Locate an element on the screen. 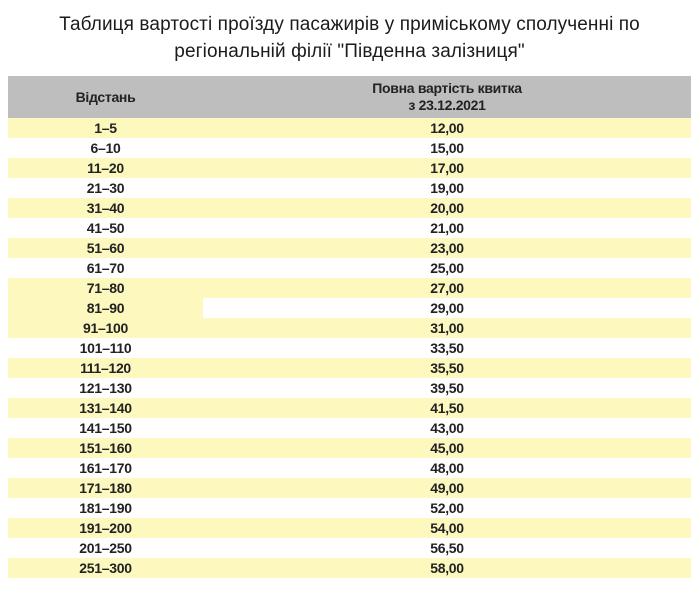 The height and width of the screenshot is (594, 699). distance-cell: 1–5 is located at coordinates (105, 128).